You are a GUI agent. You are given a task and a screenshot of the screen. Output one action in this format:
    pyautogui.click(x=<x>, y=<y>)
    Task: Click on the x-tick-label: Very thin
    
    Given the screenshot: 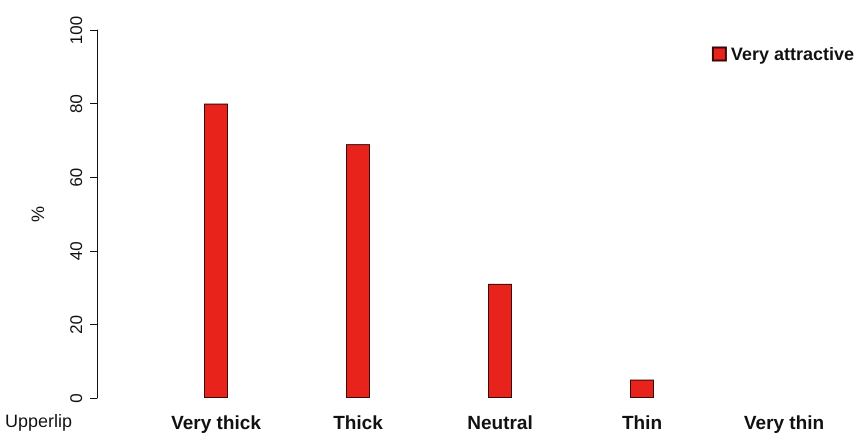 What is the action you would take?
    pyautogui.click(x=784, y=423)
    